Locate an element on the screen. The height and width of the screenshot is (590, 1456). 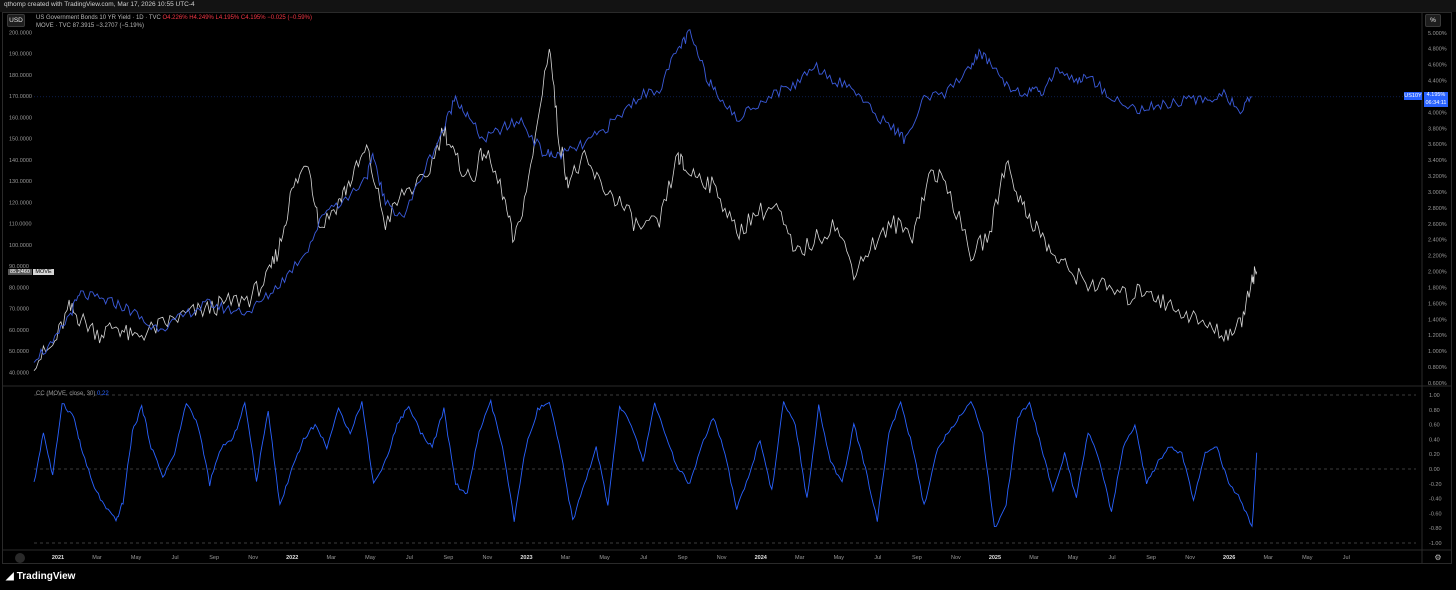
move-tick-label: 80.0000 is located at coordinates (19, 288).